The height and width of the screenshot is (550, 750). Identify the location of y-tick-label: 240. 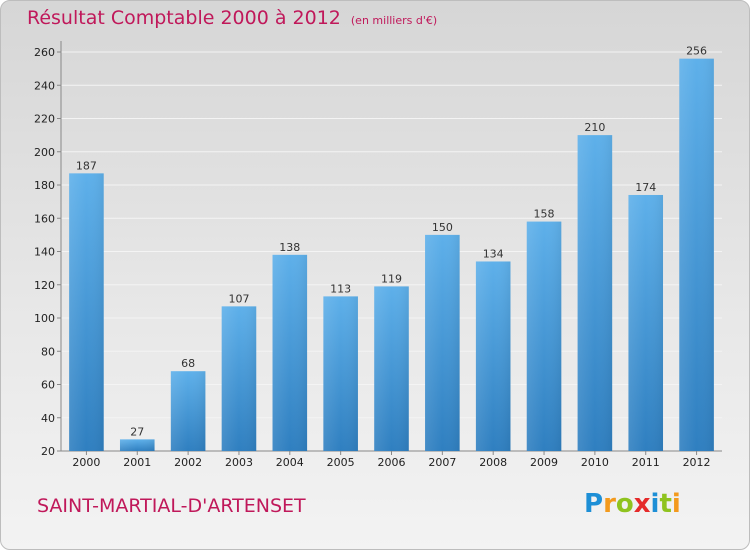
(44, 85).